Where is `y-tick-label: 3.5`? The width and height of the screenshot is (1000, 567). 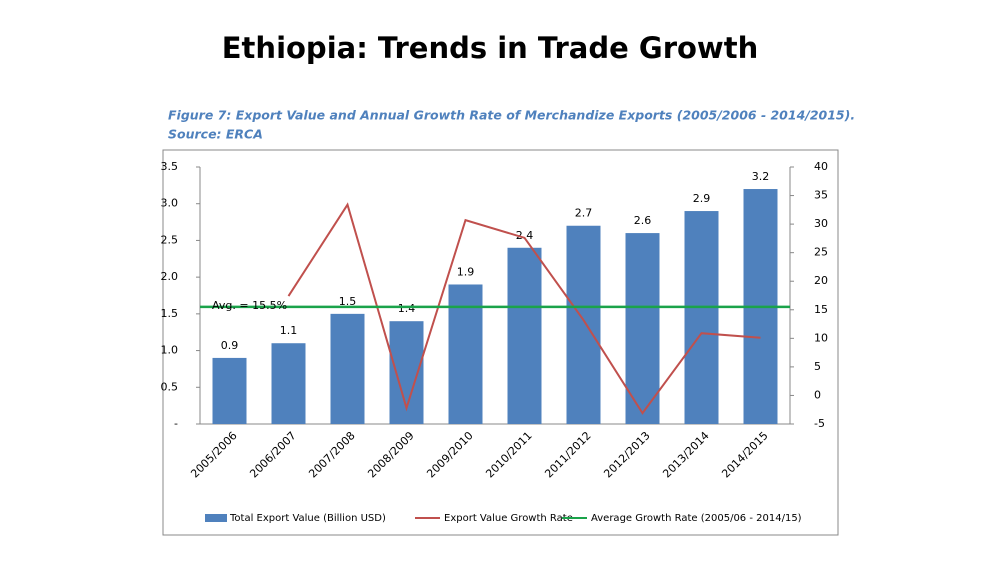
y-tick-label: 3.5 is located at coordinates (170, 166).